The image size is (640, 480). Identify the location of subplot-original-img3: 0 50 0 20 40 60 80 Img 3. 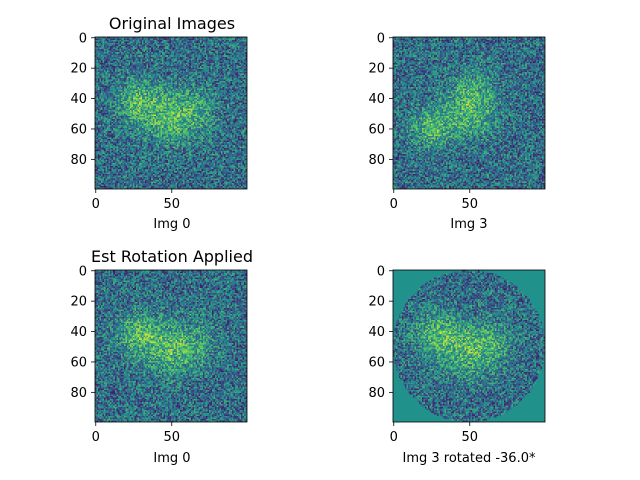
(457, 131).